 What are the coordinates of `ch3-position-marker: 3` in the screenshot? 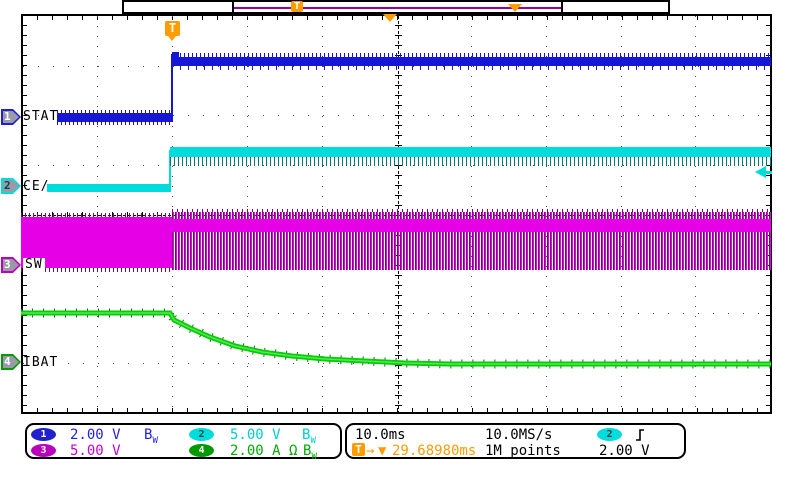 It's located at (11, 265).